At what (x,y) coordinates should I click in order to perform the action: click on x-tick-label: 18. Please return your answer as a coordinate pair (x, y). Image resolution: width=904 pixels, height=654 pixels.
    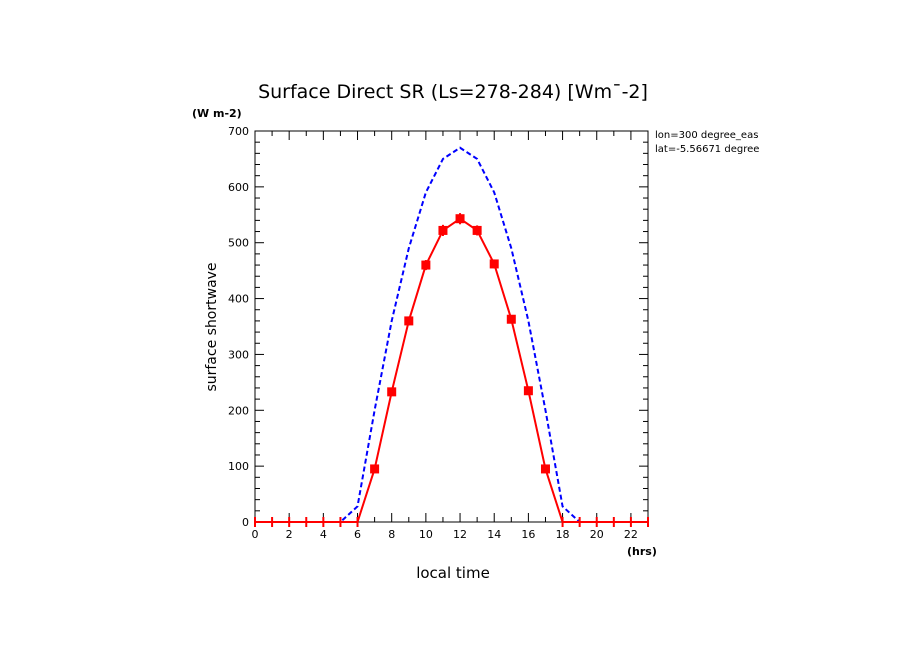
    Looking at the image, I should click on (563, 534).